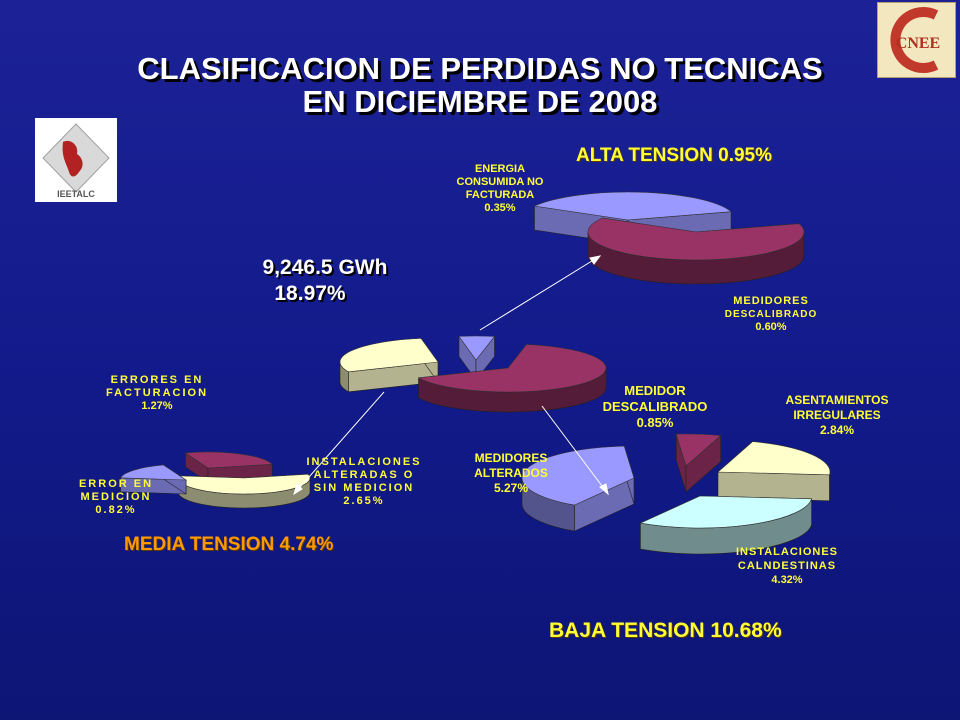  What do you see at coordinates (154, 472) in the screenshot?
I see `slice-media-2-top` at bounding box center [154, 472].